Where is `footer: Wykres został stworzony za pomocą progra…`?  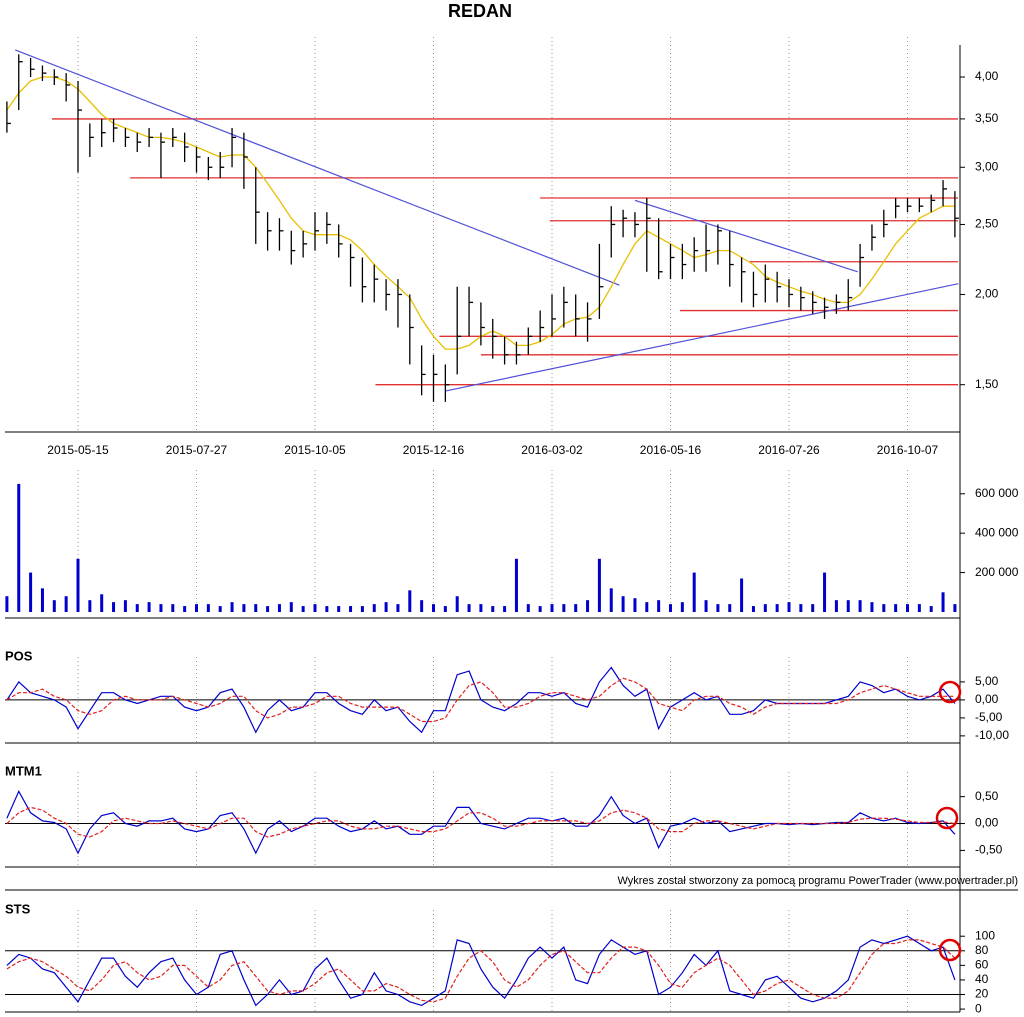
footer: Wykres został stworzony za pomocą progra… is located at coordinates (817, 881).